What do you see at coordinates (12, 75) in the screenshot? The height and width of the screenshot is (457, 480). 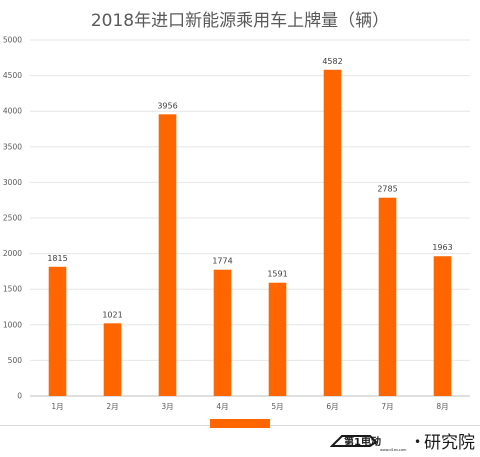 I see `y-tick-label-9: 4500` at bounding box center [12, 75].